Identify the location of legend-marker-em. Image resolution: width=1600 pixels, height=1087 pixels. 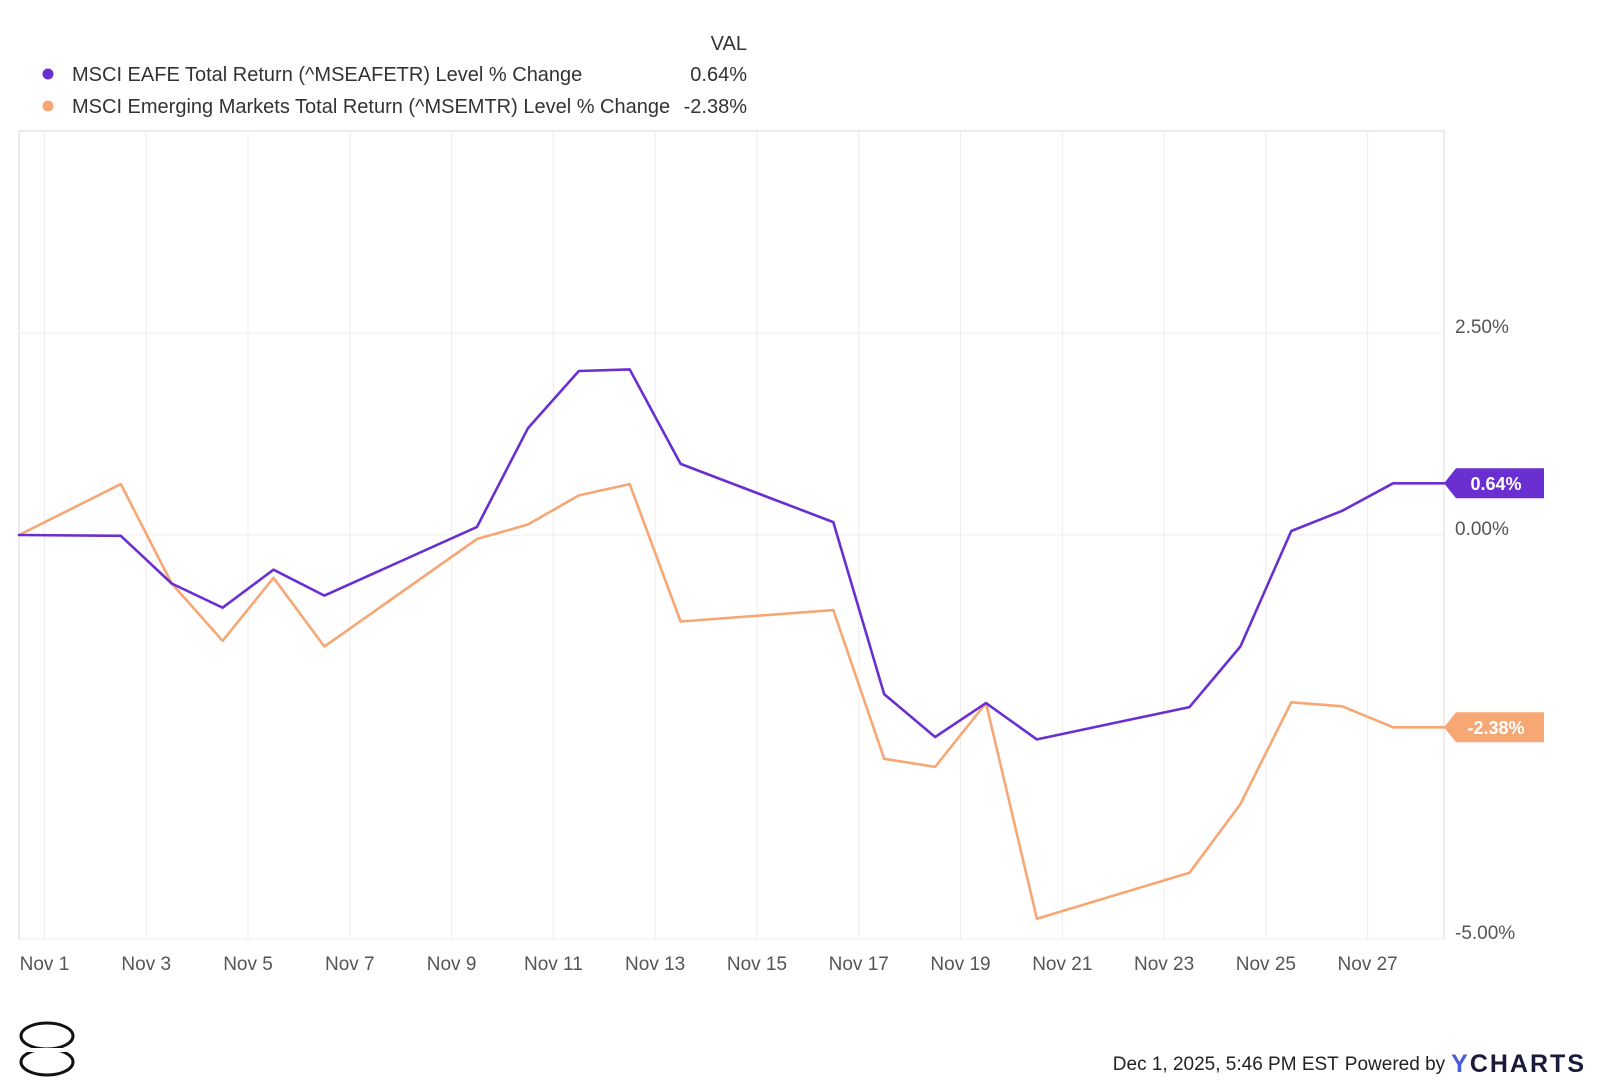
(48, 106).